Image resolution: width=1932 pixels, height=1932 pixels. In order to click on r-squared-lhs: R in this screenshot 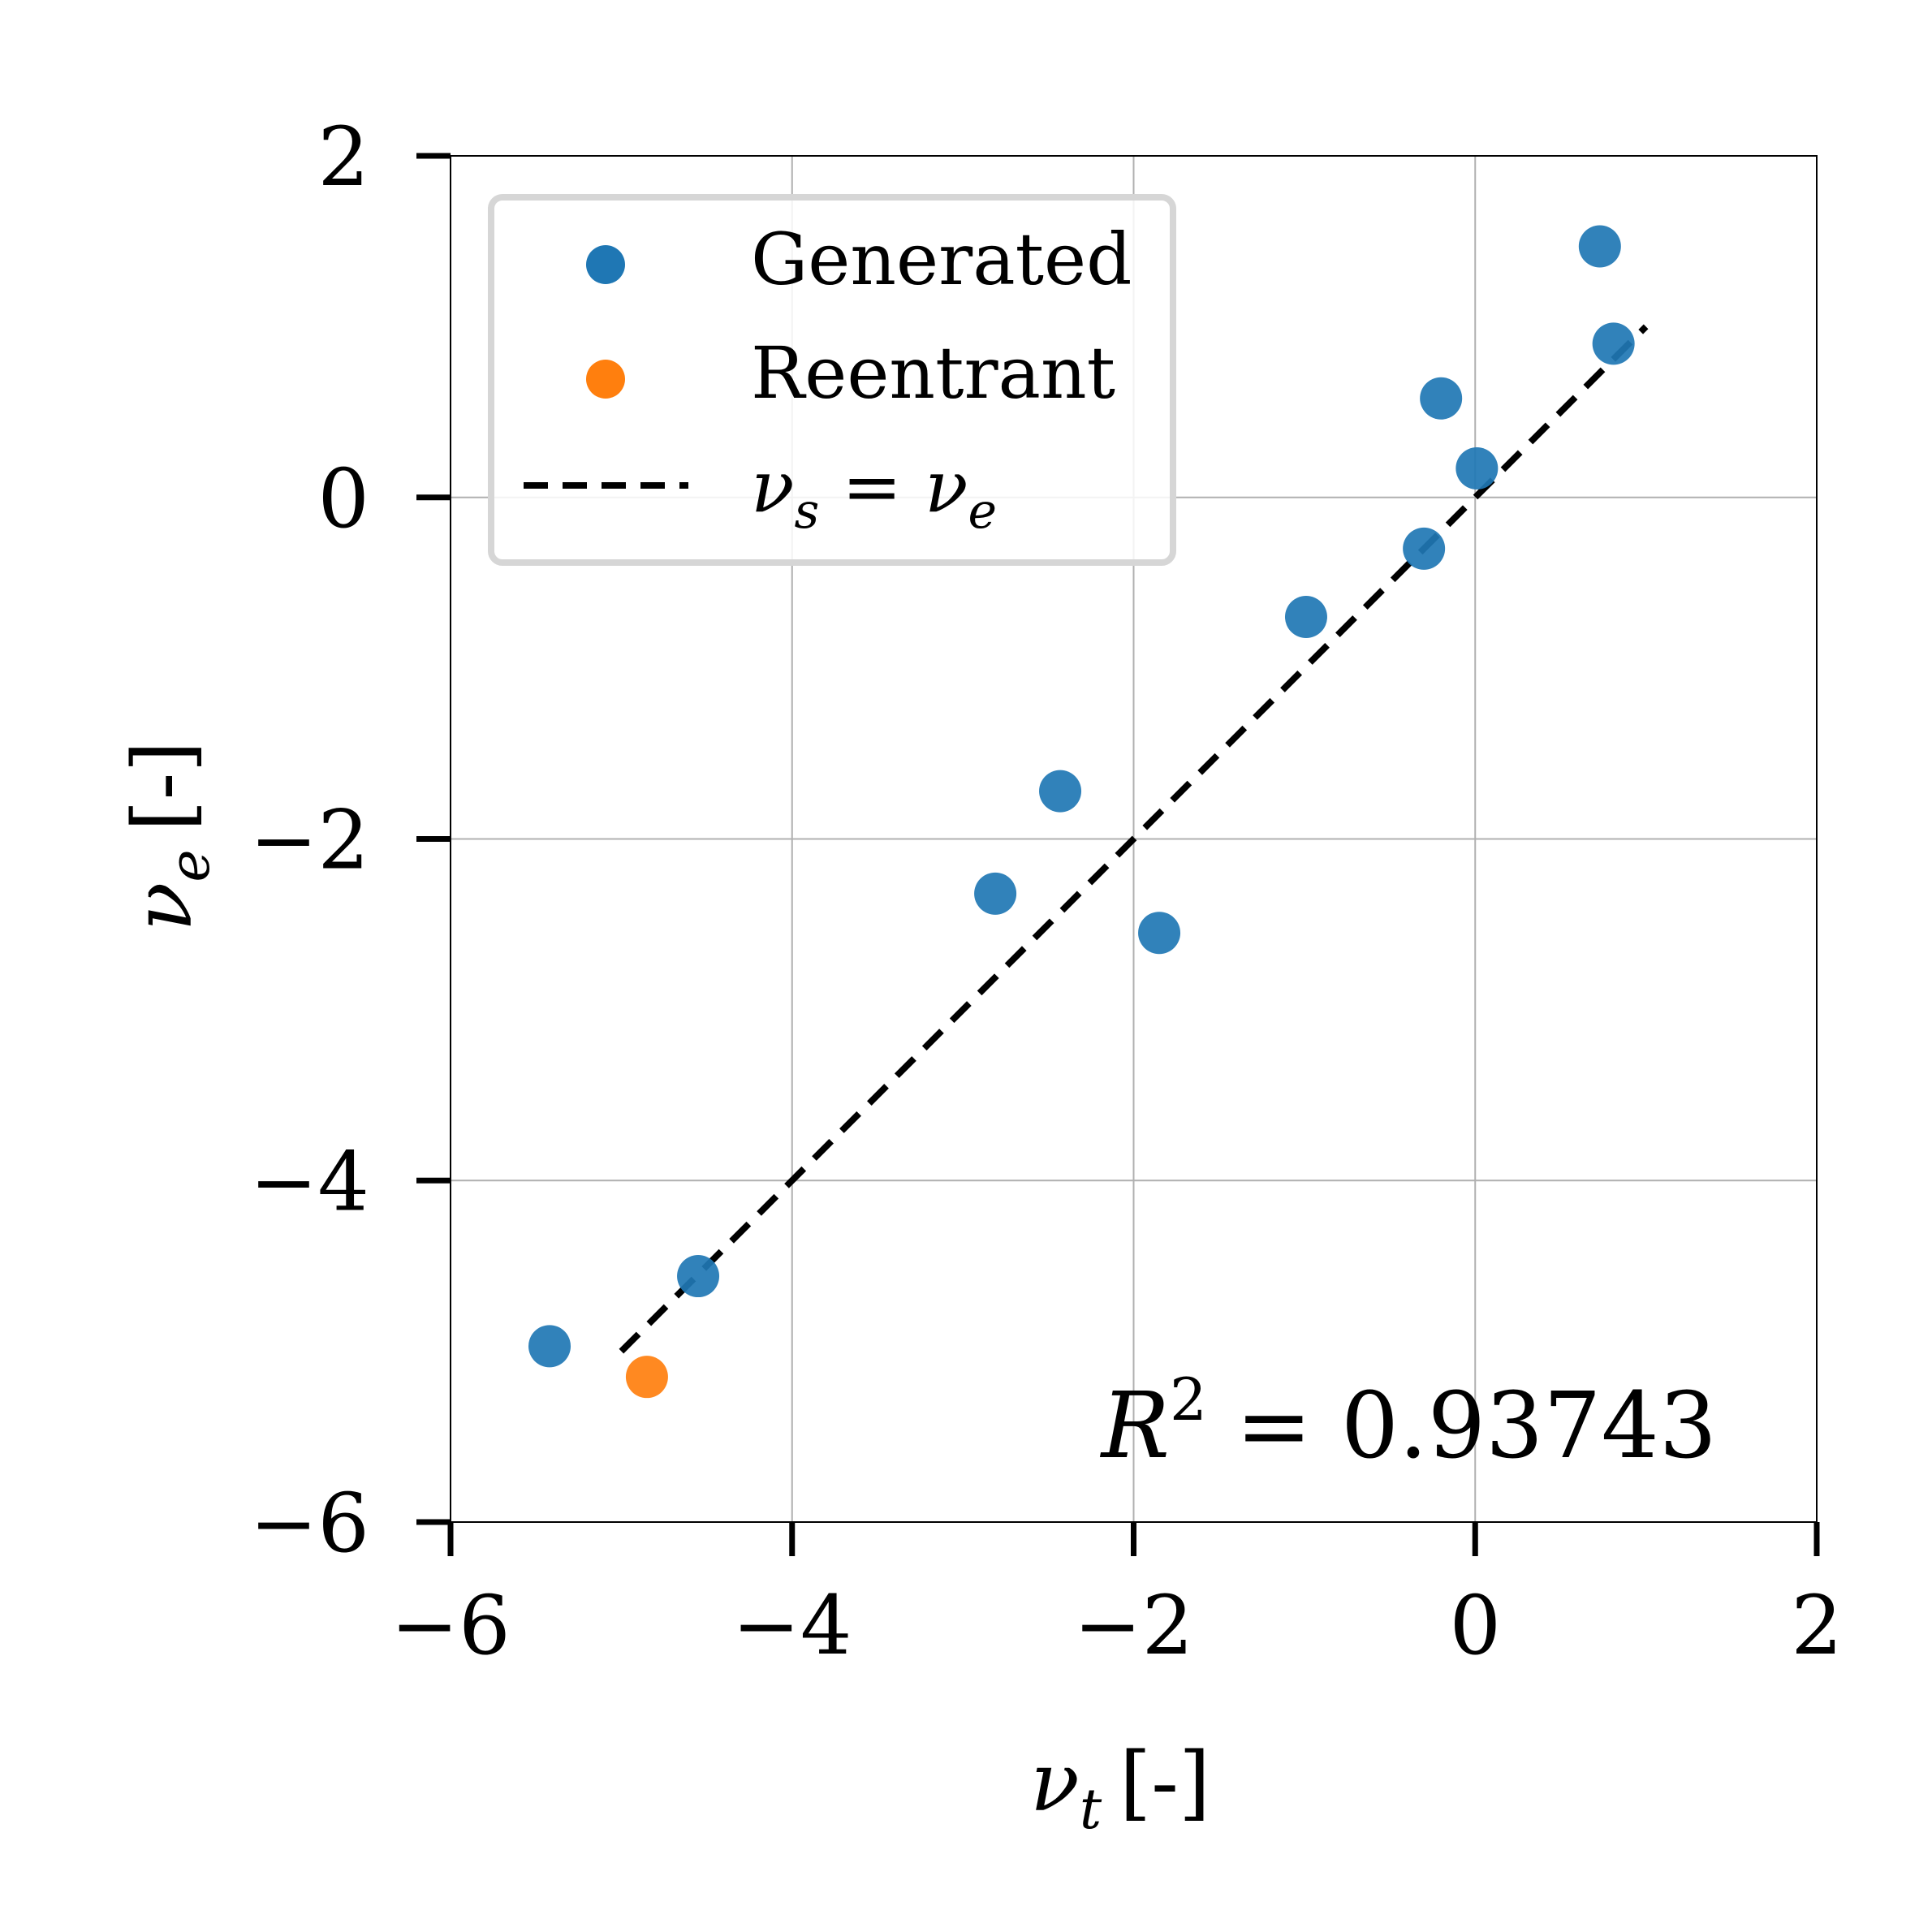, I will do `click(1135, 1426)`.